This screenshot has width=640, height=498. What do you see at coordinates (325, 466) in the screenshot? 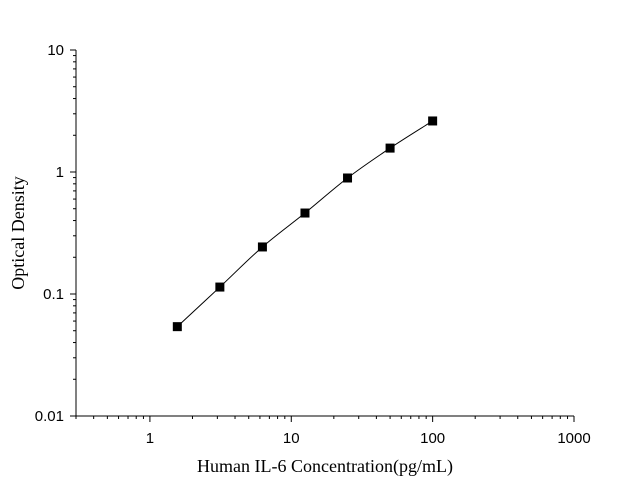
I see `x-axis-label: Human IL-6 Concentration(pg/mL)` at bounding box center [325, 466].